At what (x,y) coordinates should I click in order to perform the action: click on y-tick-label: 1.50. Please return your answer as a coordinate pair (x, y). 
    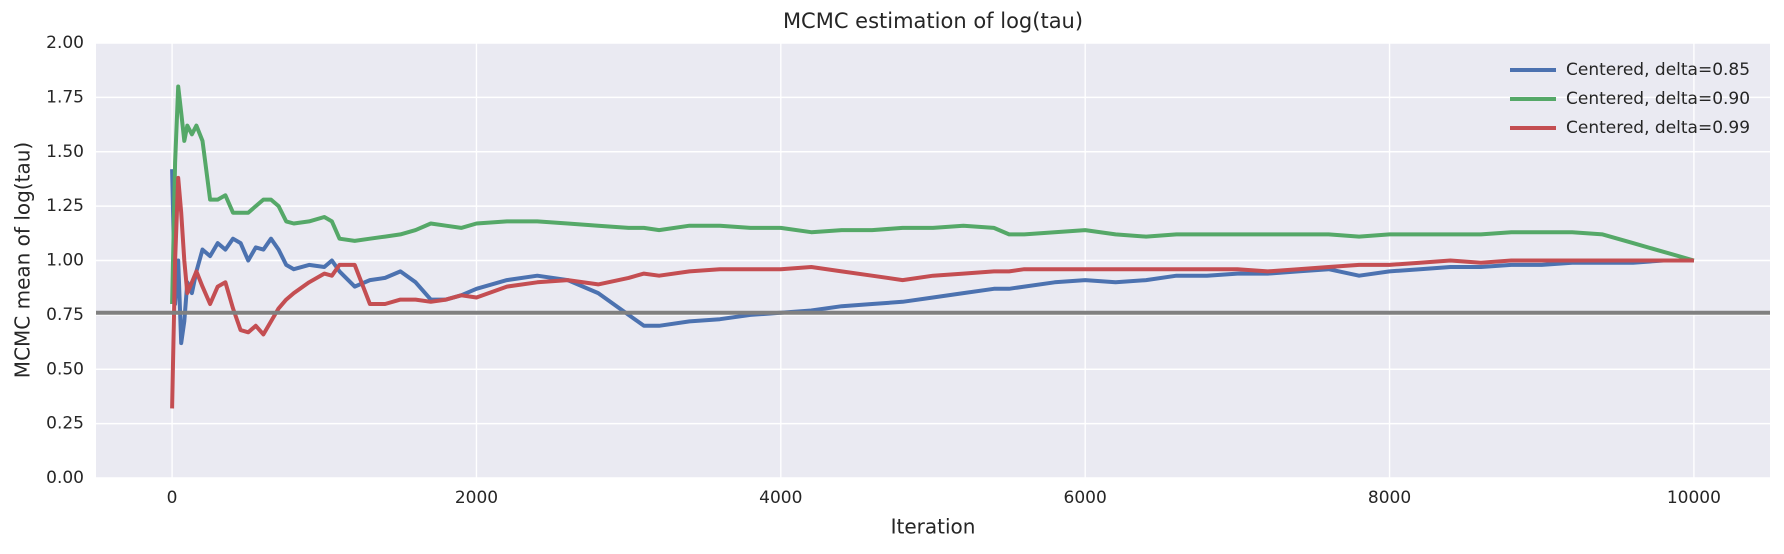
    Looking at the image, I should click on (65, 152).